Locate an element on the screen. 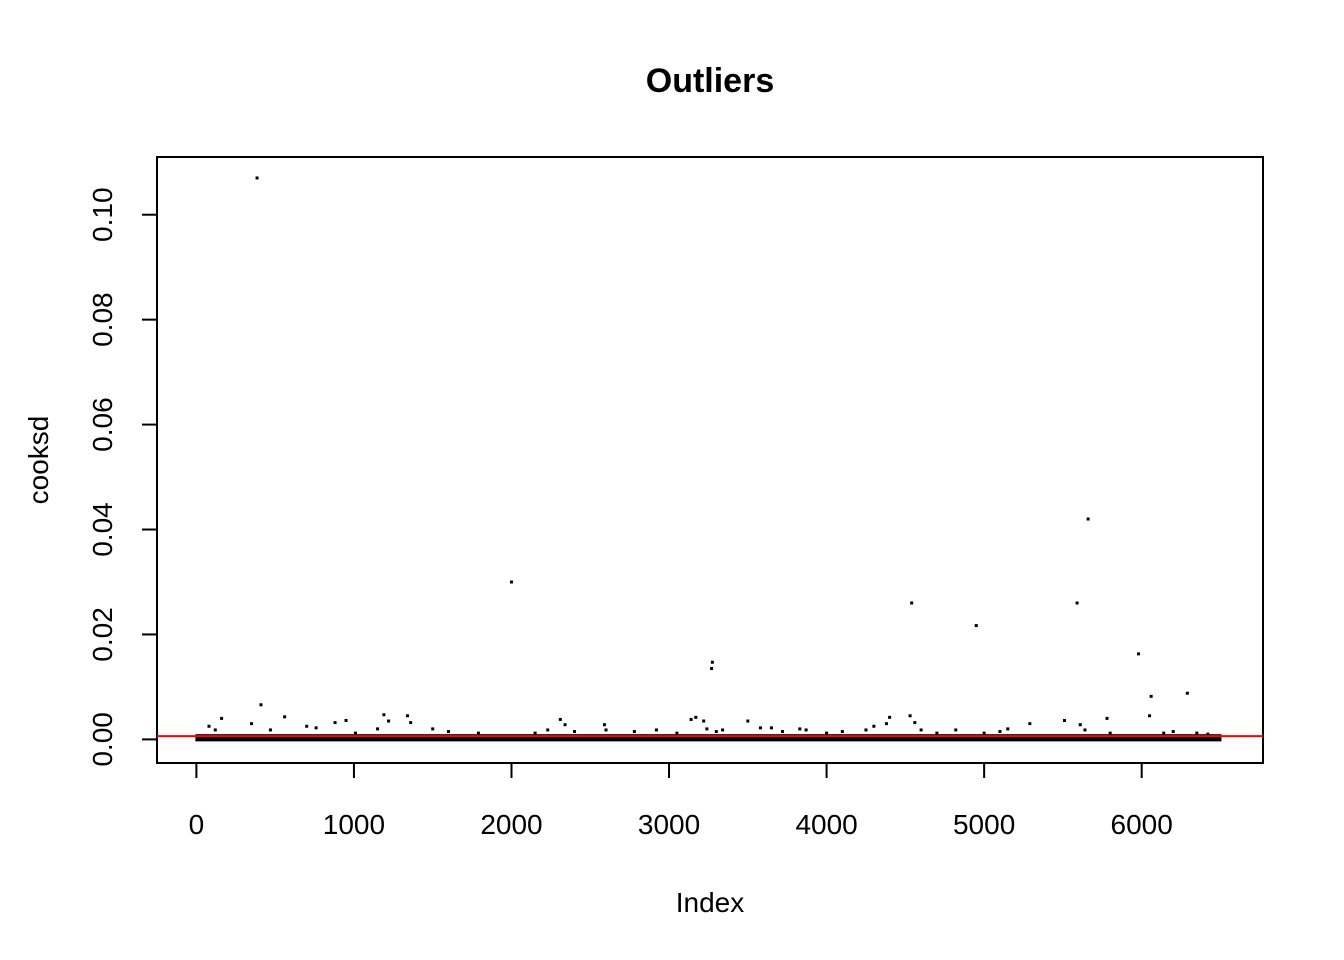 The image size is (1344, 960). x-tick-label: 4000 is located at coordinates (826, 824).